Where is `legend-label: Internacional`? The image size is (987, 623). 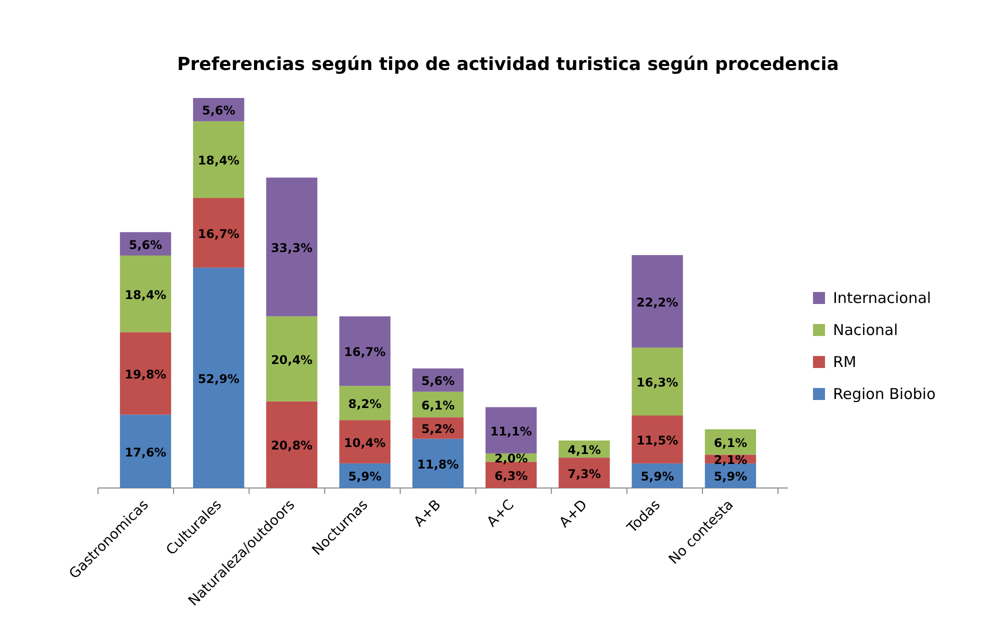 legend-label: Internacional is located at coordinates (882, 298).